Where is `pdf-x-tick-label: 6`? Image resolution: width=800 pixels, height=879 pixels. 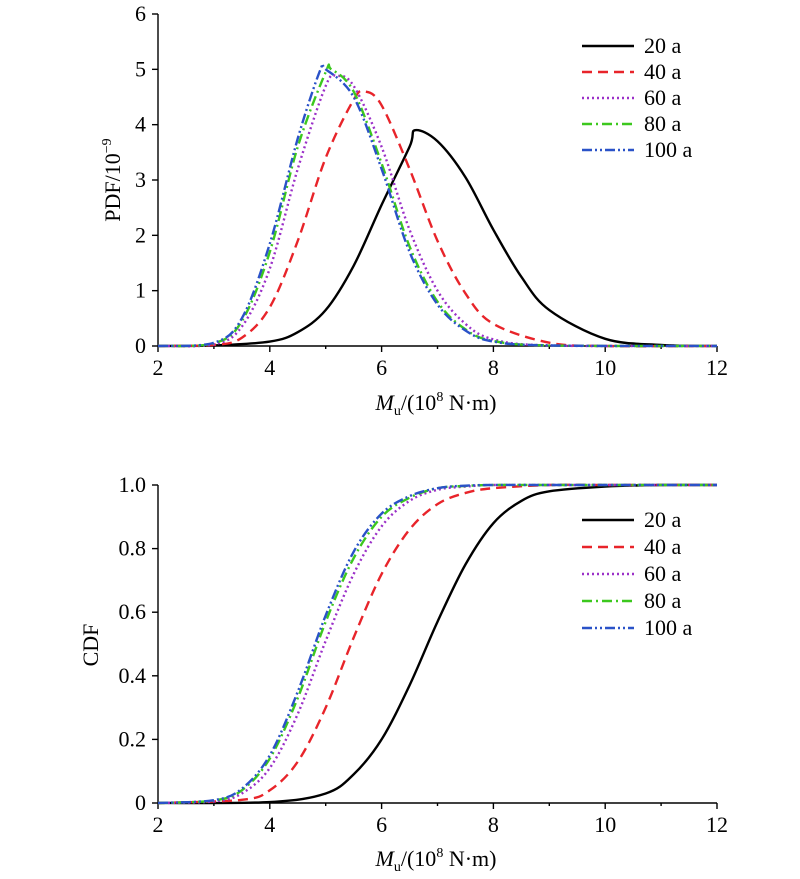
pdf-x-tick-label: 6 is located at coordinates (381, 367).